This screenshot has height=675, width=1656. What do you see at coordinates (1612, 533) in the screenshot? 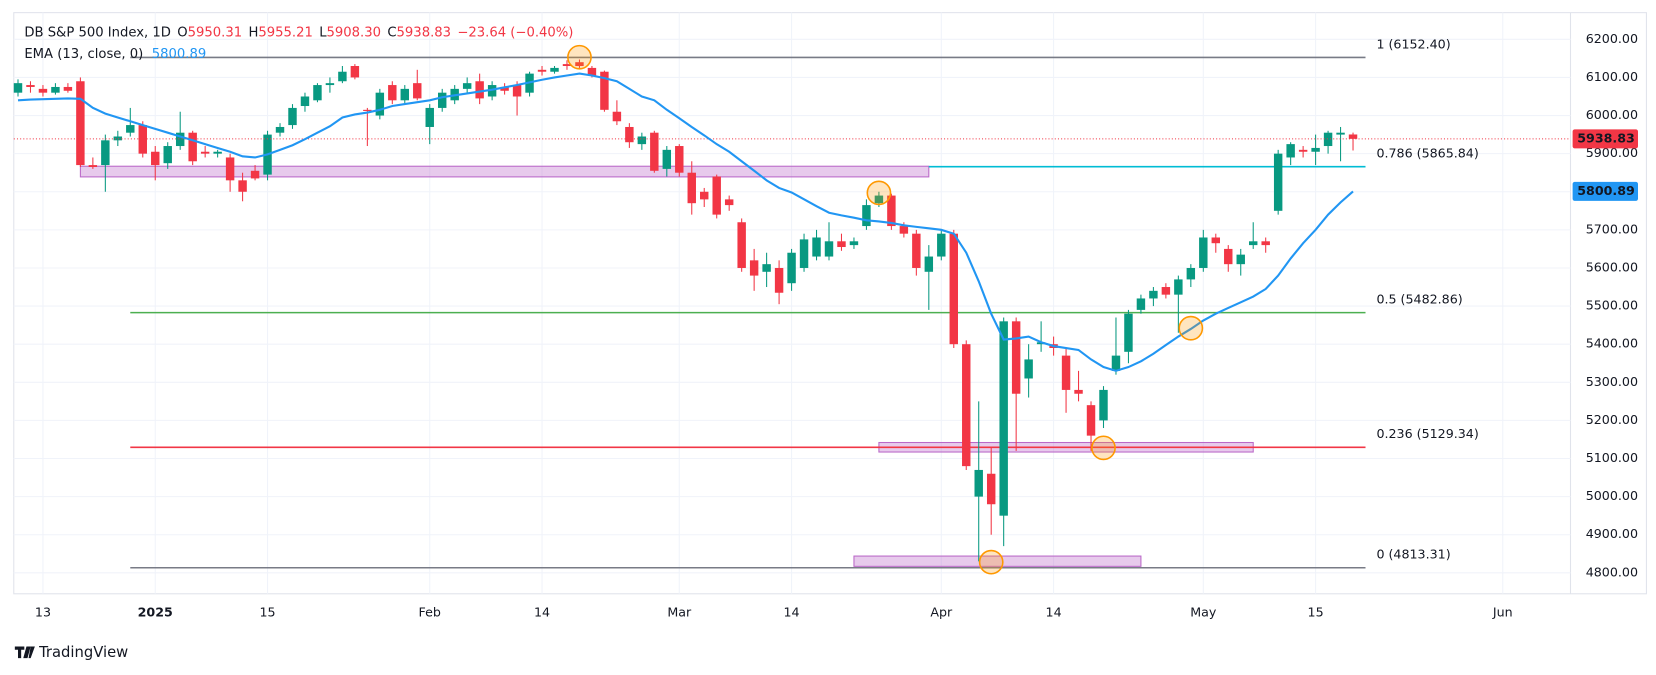
I see `y-tick-label: 4900.00` at bounding box center [1612, 533].